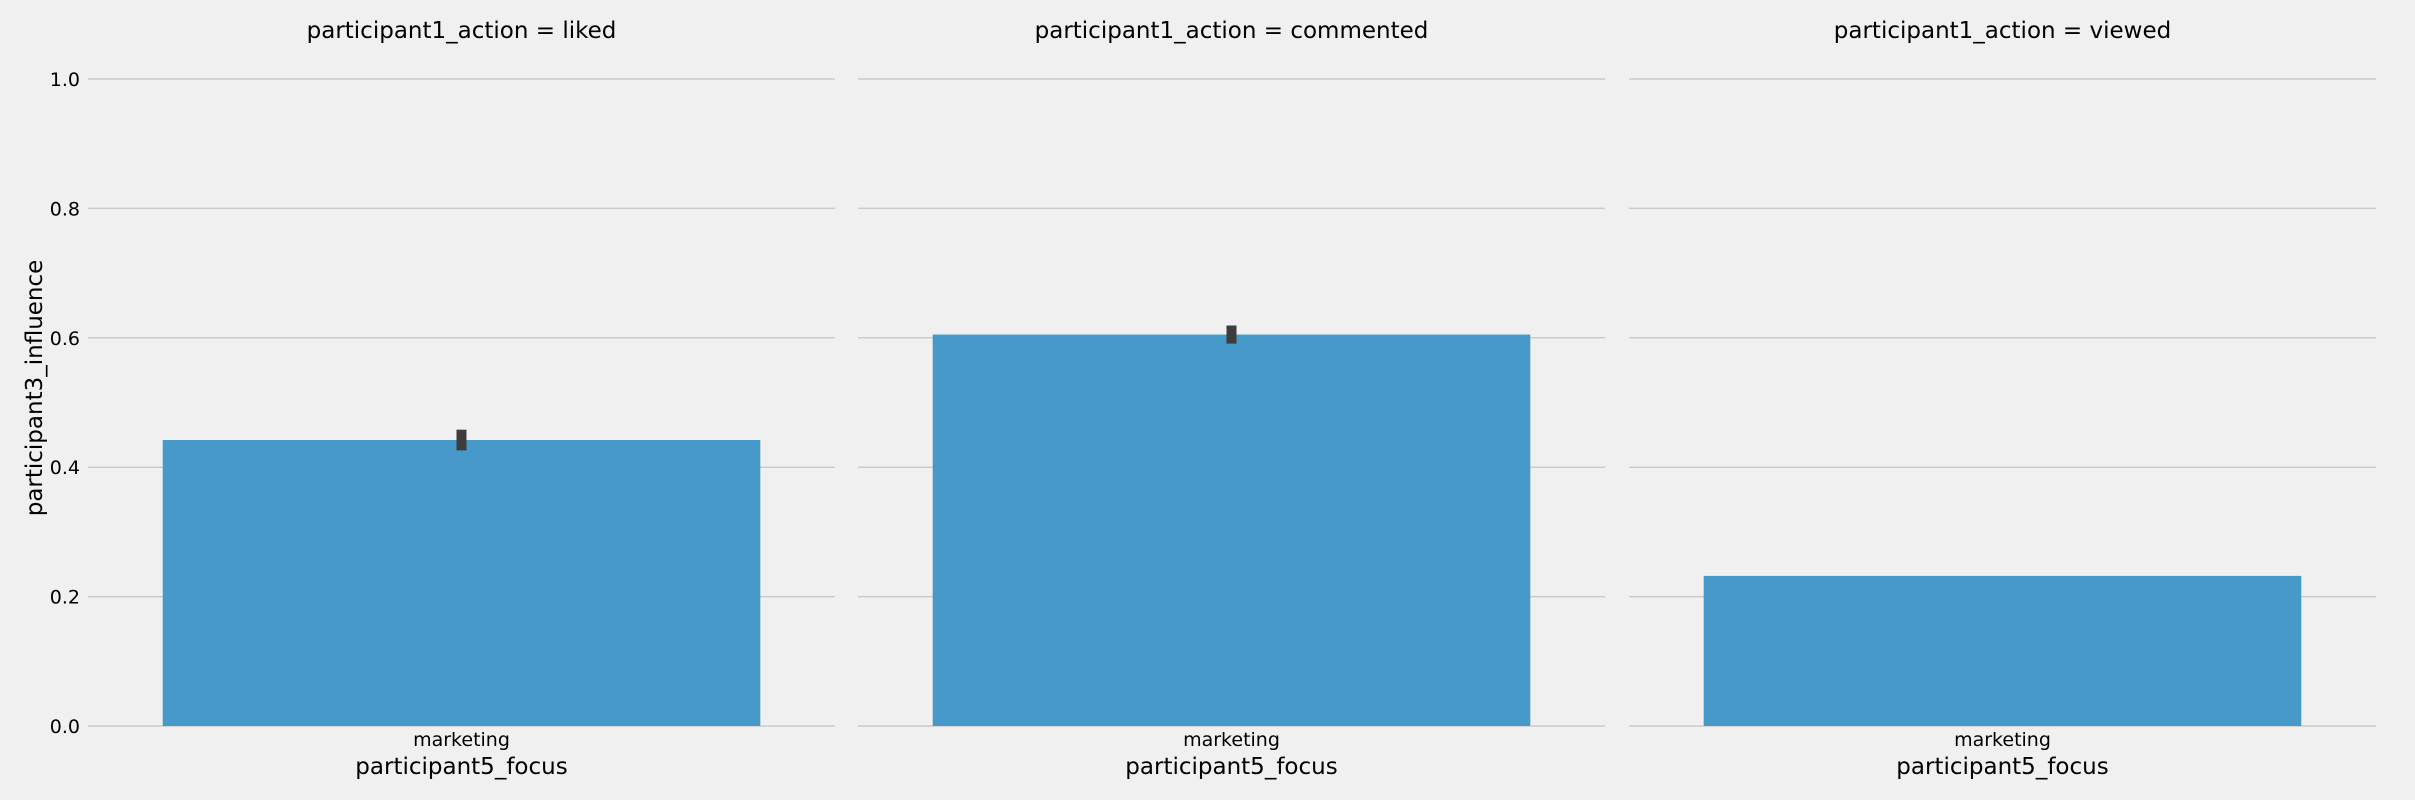  I want to click on facet-title-2: participant1_action = viewed, so click(2002, 31).